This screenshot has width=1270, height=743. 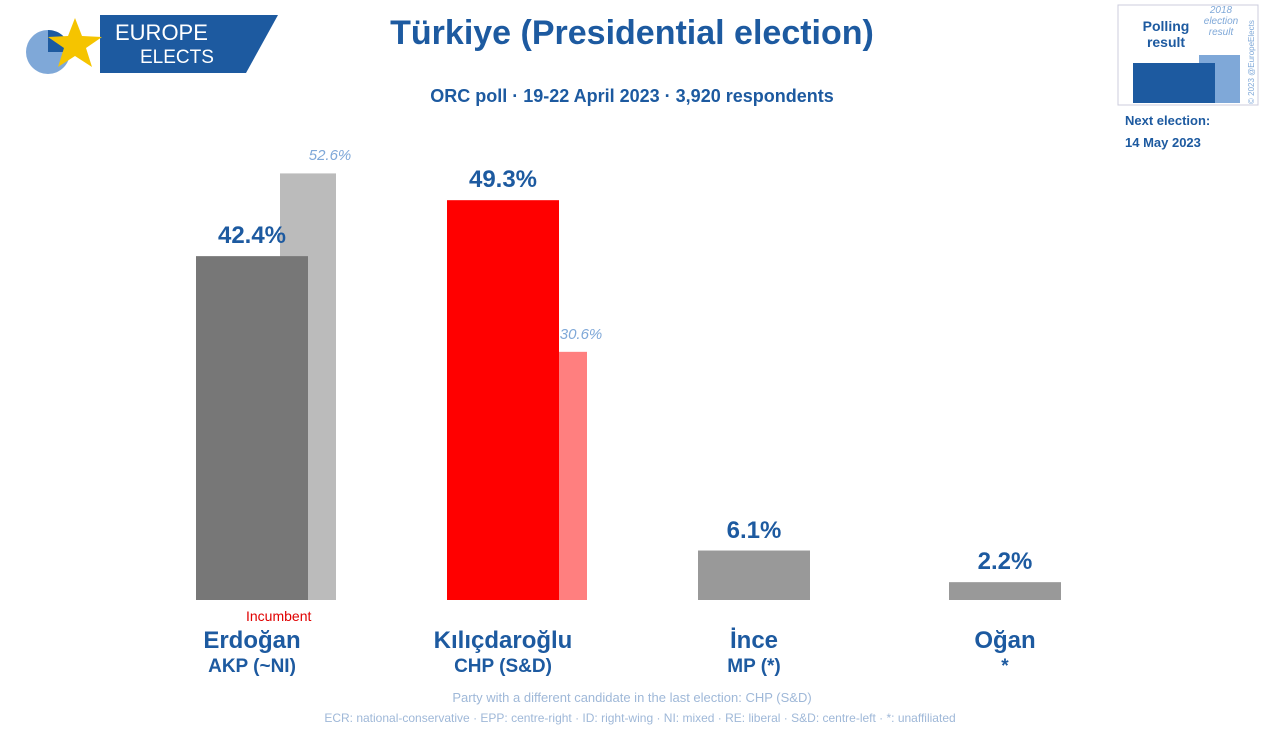 What do you see at coordinates (1174, 83) in the screenshot?
I see `legend-swatch-poll` at bounding box center [1174, 83].